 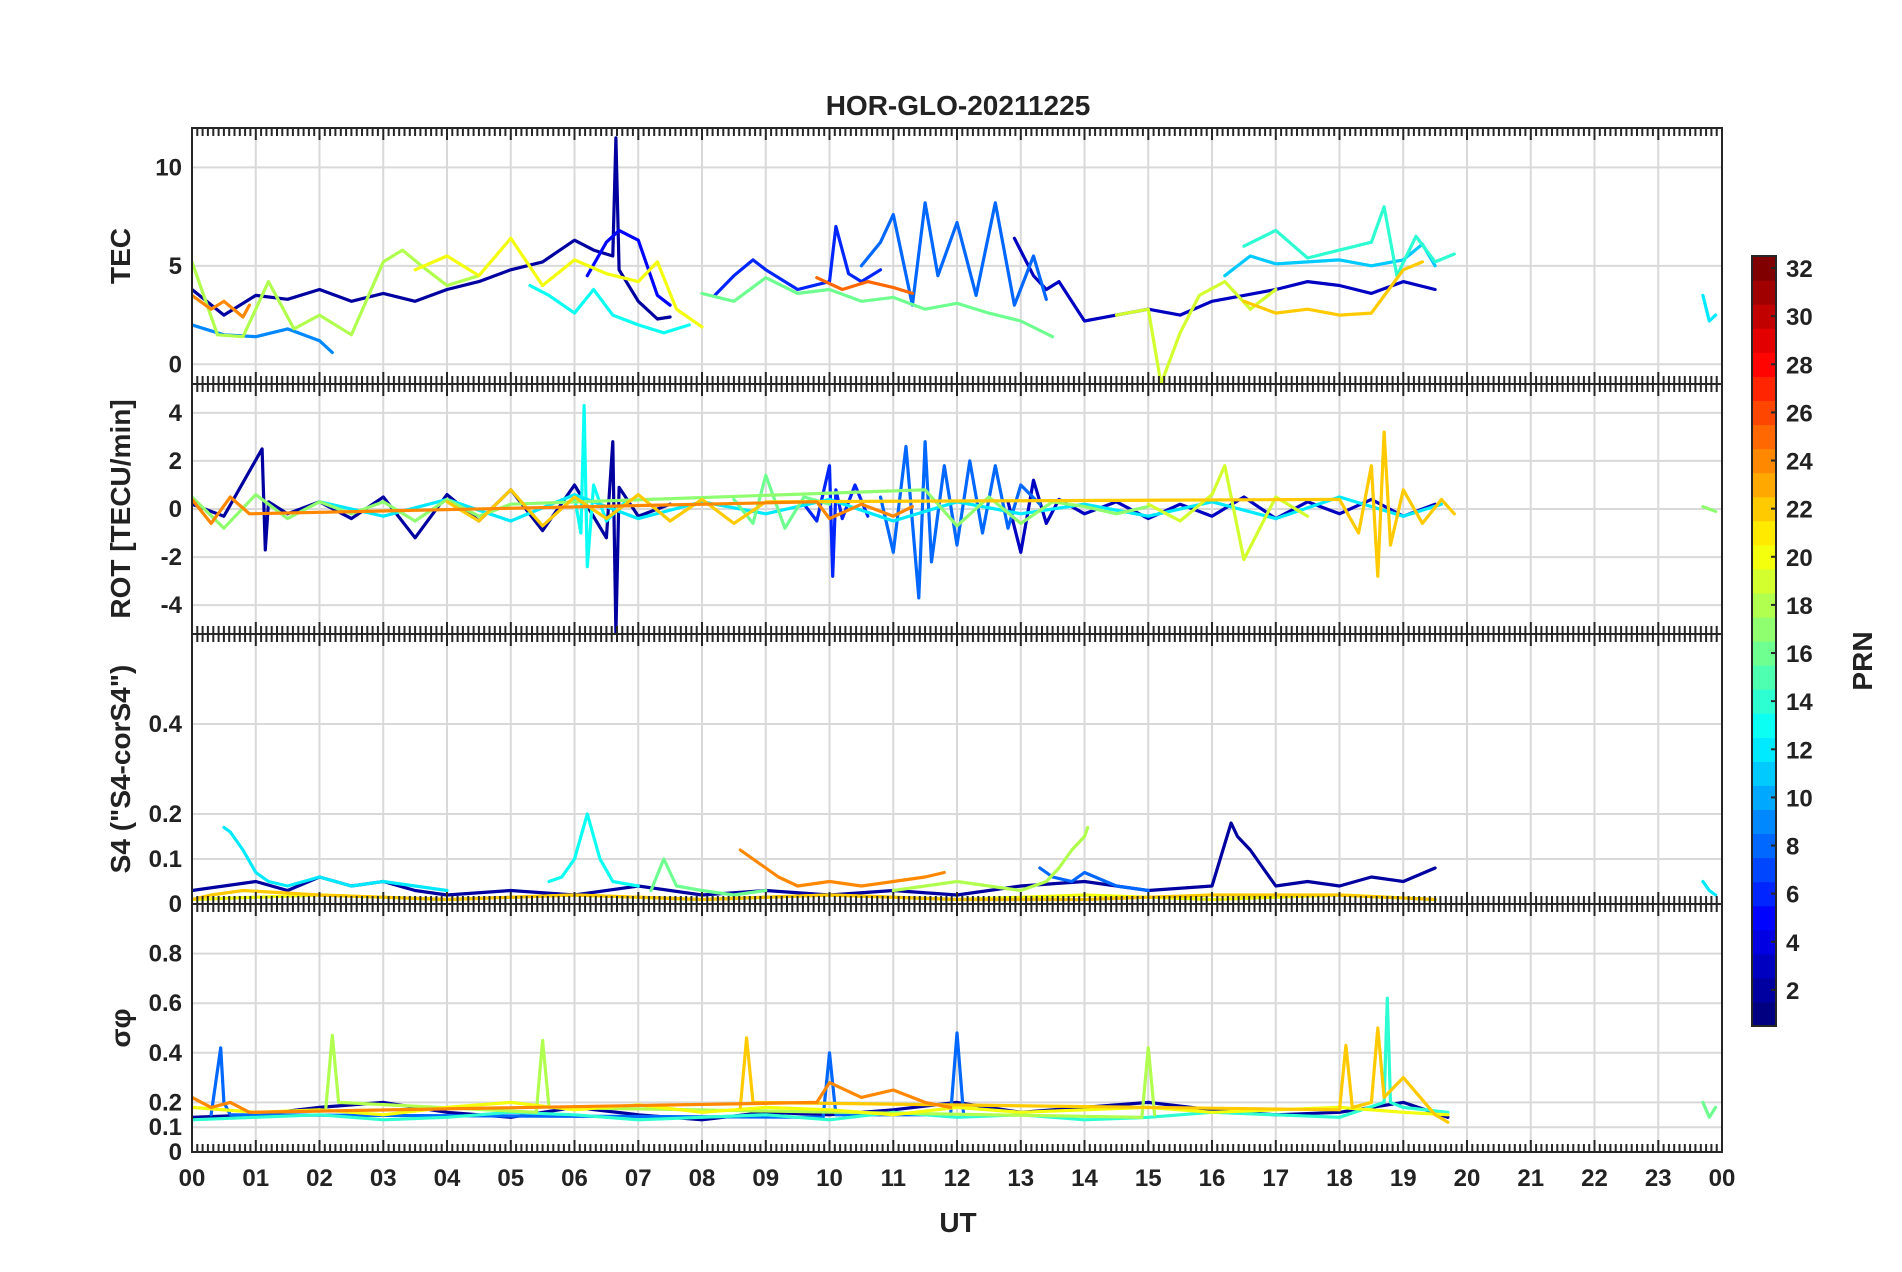 I want to click on x-tick-label: 18, so click(x=1339, y=1178).